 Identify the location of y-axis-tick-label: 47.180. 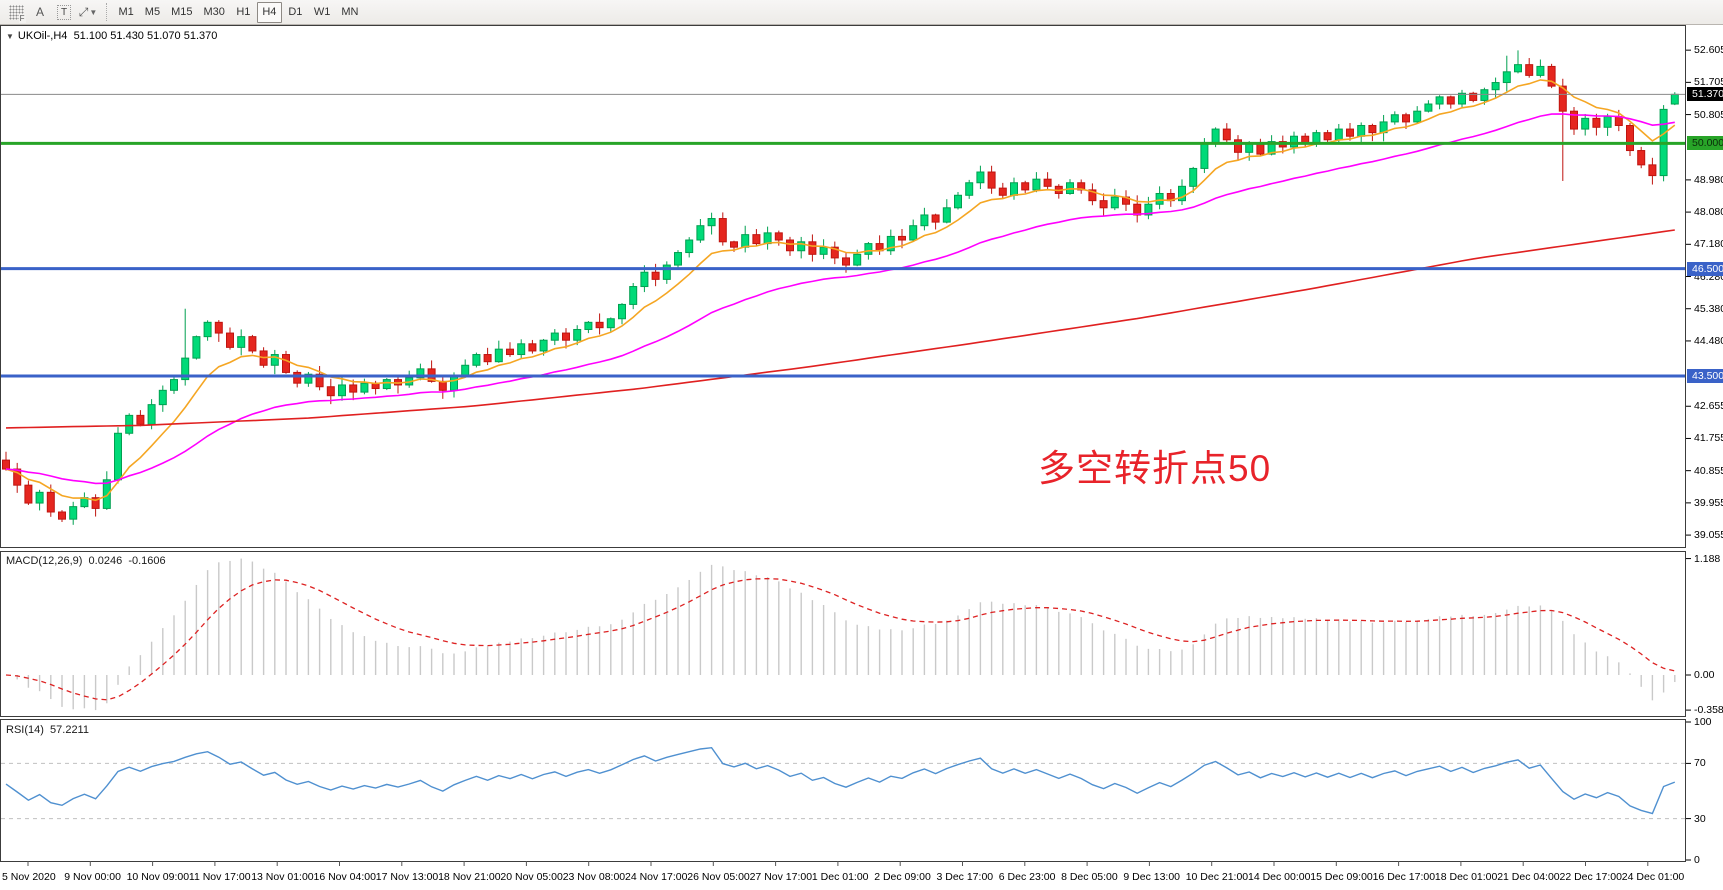
(1708, 244).